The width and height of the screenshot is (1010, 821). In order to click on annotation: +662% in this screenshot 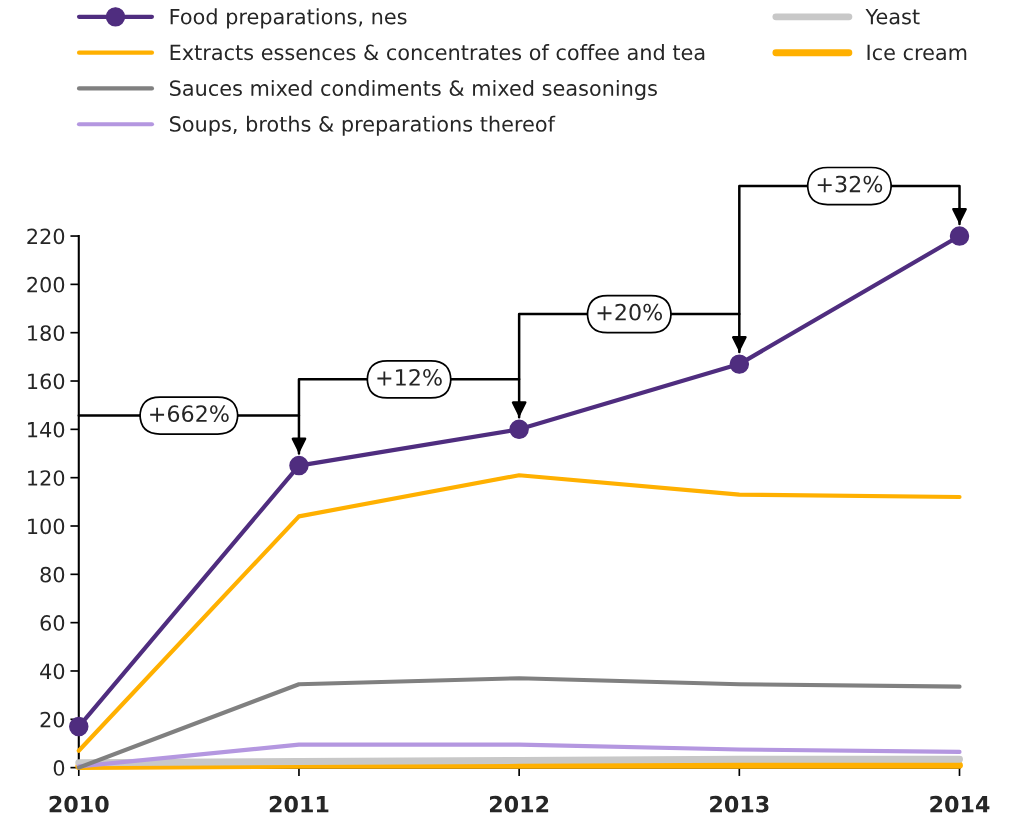, I will do `click(189, 414)`.